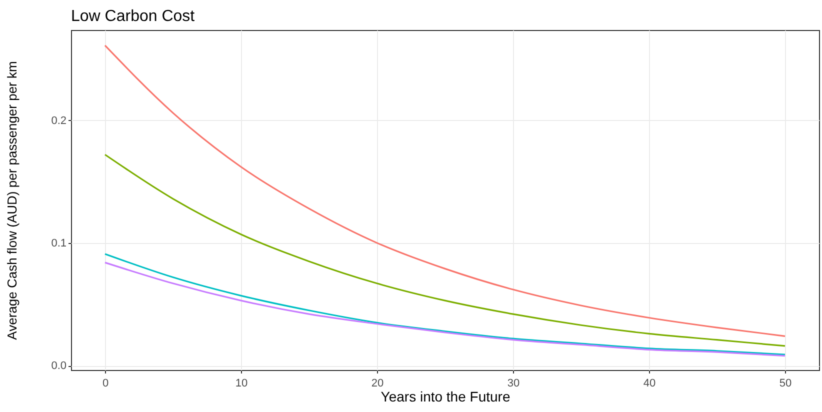 The image size is (822, 412). I want to click on x-tick-label: 30, so click(513, 384).